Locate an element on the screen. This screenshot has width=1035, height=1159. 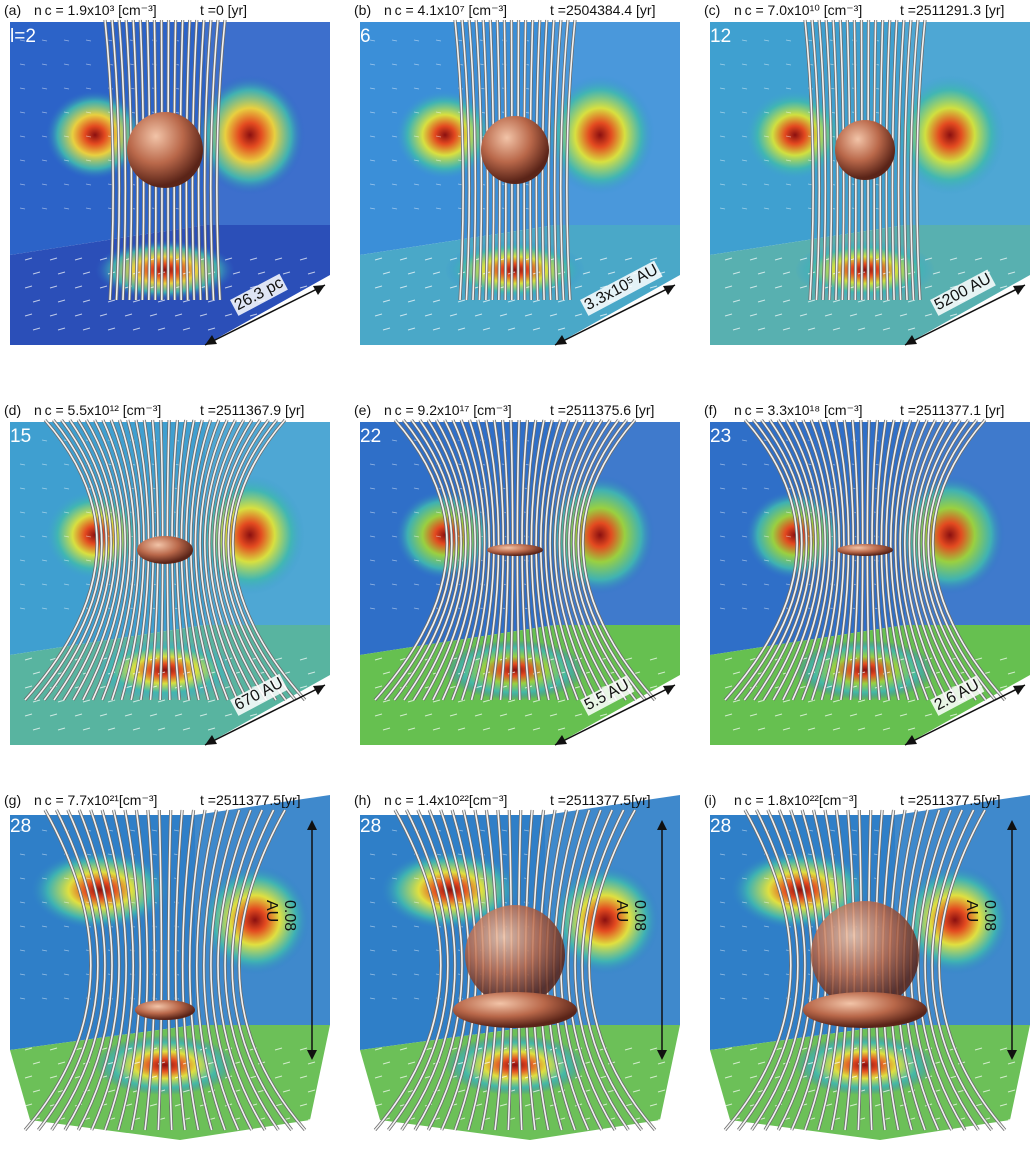
central-density-label: n c = 9.2x10¹⁷ [cm⁻³] is located at coordinates (448, 410).